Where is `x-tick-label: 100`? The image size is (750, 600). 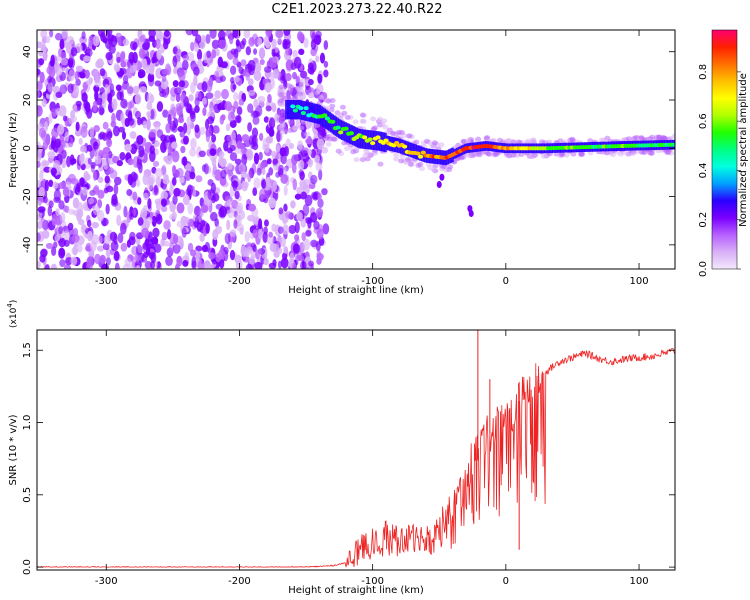 x-tick-label: 100 is located at coordinates (638, 281).